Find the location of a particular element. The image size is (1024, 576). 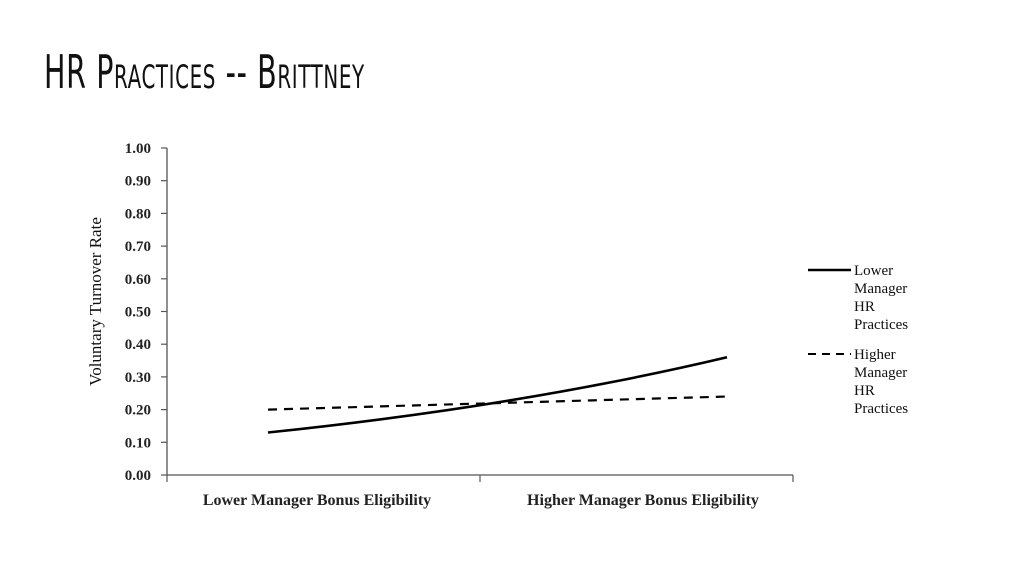

y-tick-label: 0.90 is located at coordinates (138, 182).